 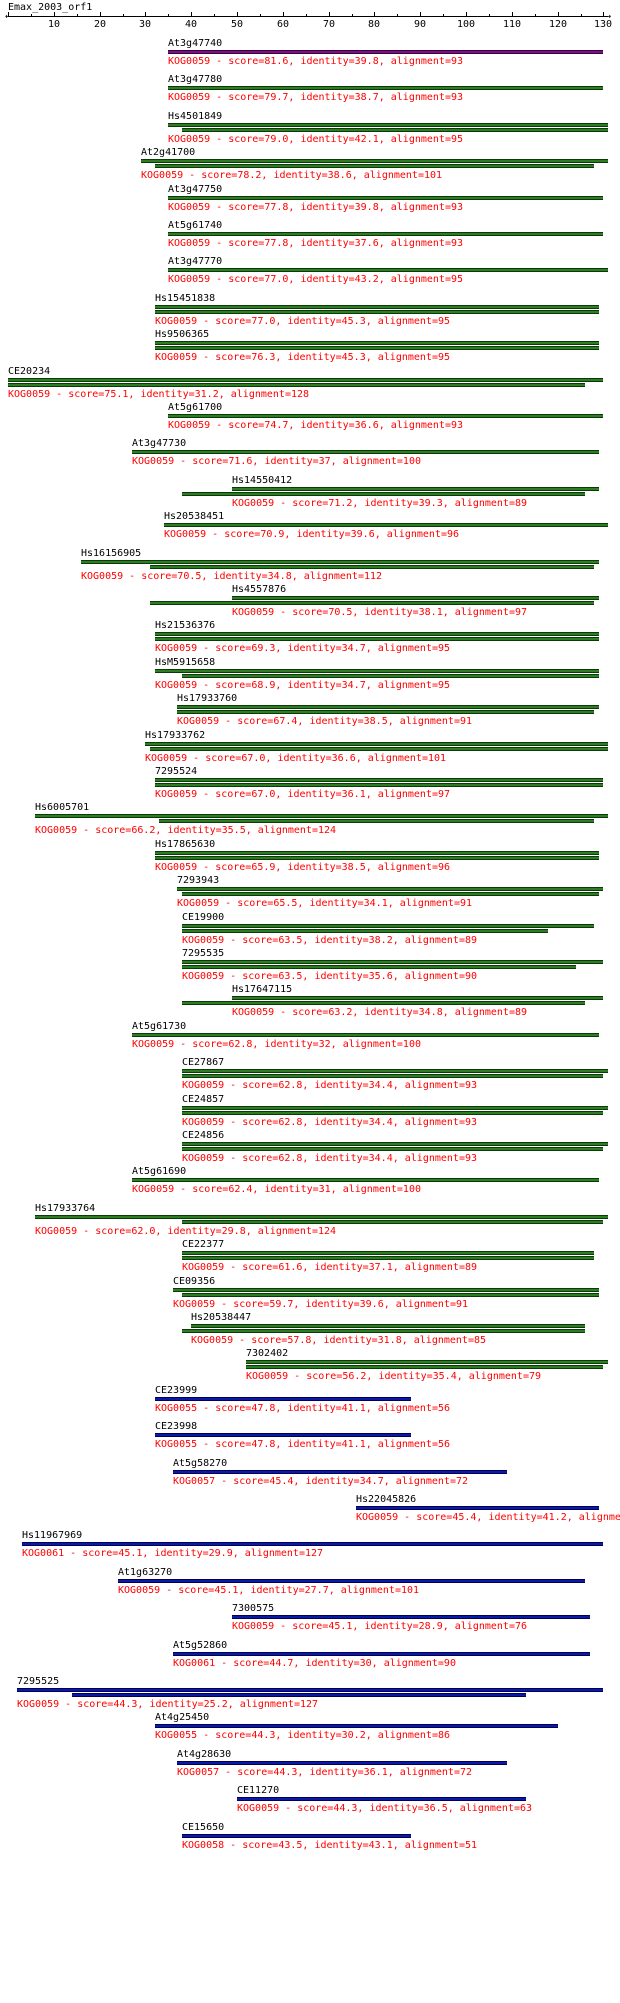 I want to click on hit-name: Hs16156905, so click(x=111, y=553).